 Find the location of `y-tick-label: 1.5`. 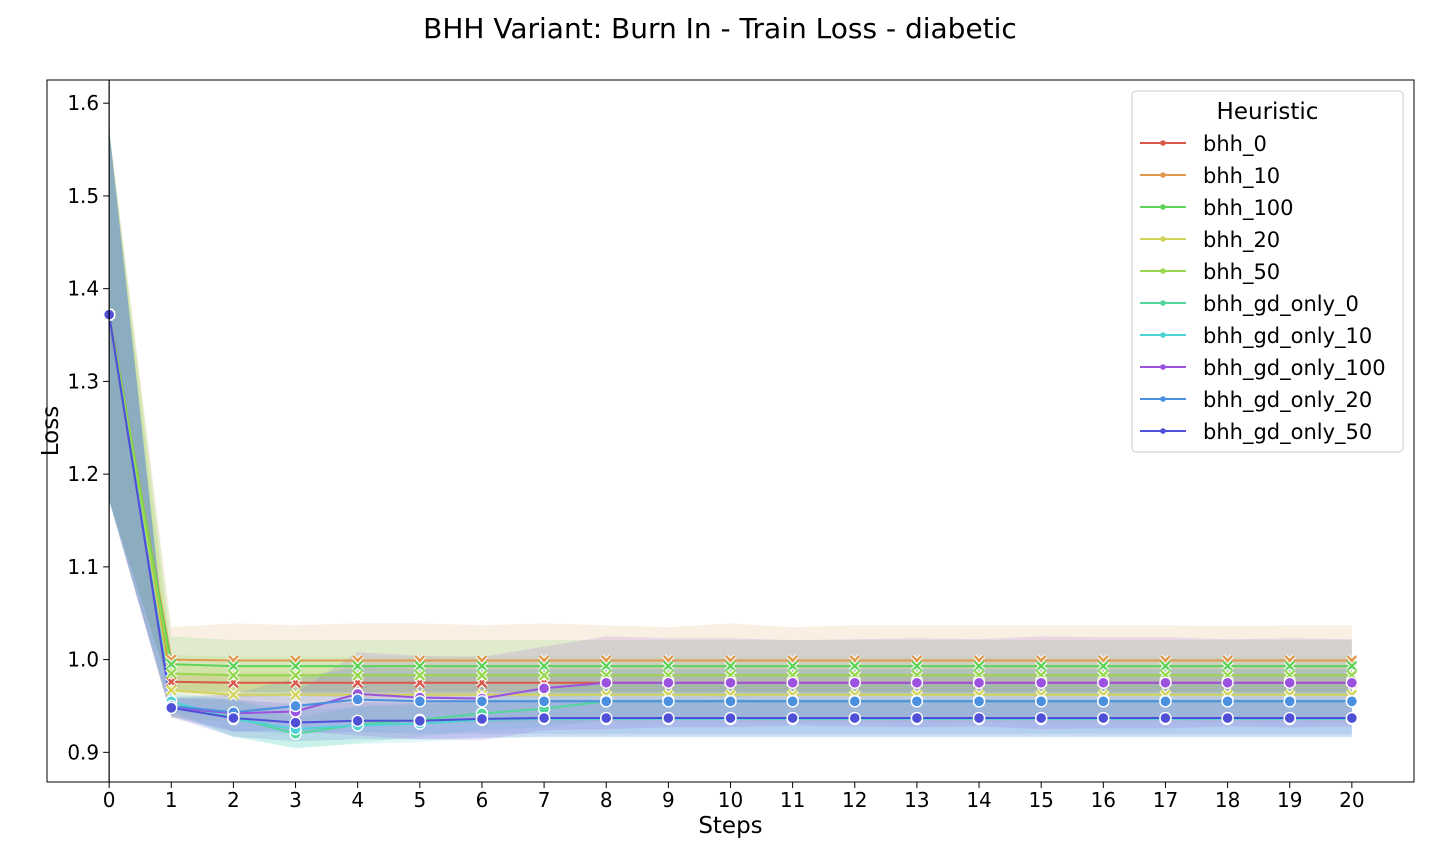

y-tick-label: 1.5 is located at coordinates (83, 196).